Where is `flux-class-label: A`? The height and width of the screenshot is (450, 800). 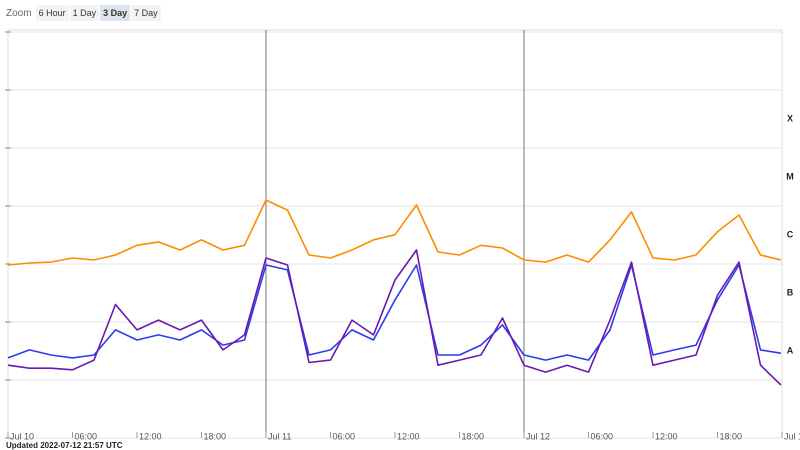 flux-class-label: A is located at coordinates (790, 350).